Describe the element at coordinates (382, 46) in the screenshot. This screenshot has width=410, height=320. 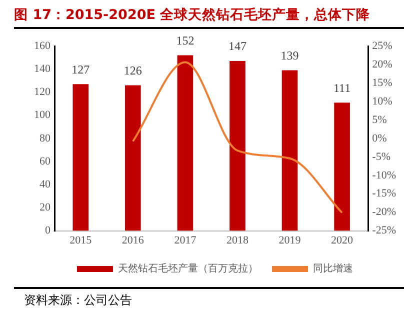
I see `y2-tick-label: 25%` at that location.